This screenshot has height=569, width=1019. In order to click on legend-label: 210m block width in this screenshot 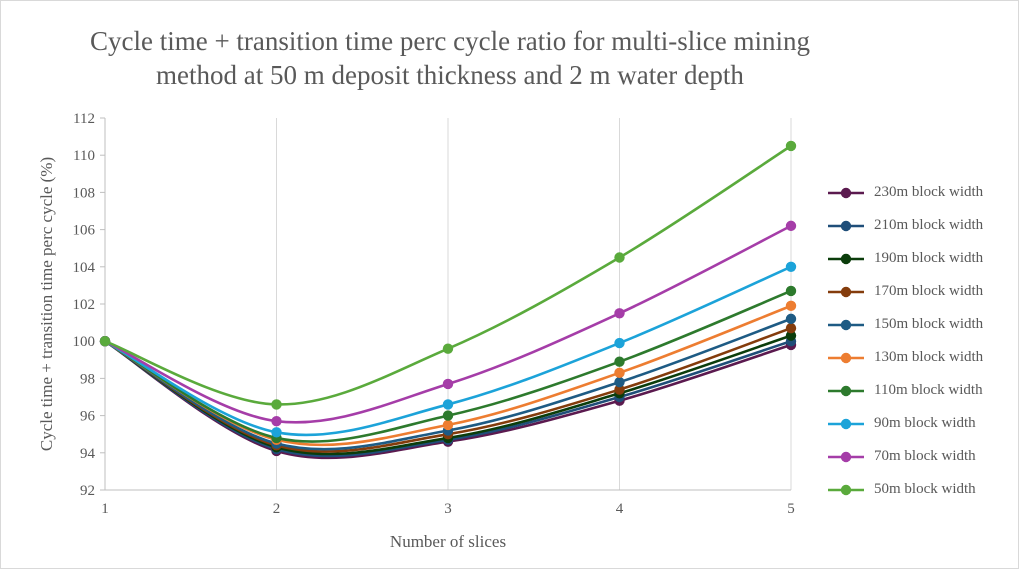, I will do `click(929, 225)`.